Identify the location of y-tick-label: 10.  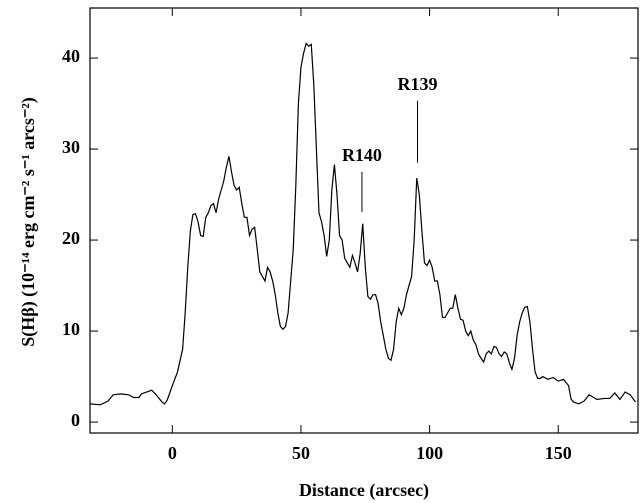
(71, 329).